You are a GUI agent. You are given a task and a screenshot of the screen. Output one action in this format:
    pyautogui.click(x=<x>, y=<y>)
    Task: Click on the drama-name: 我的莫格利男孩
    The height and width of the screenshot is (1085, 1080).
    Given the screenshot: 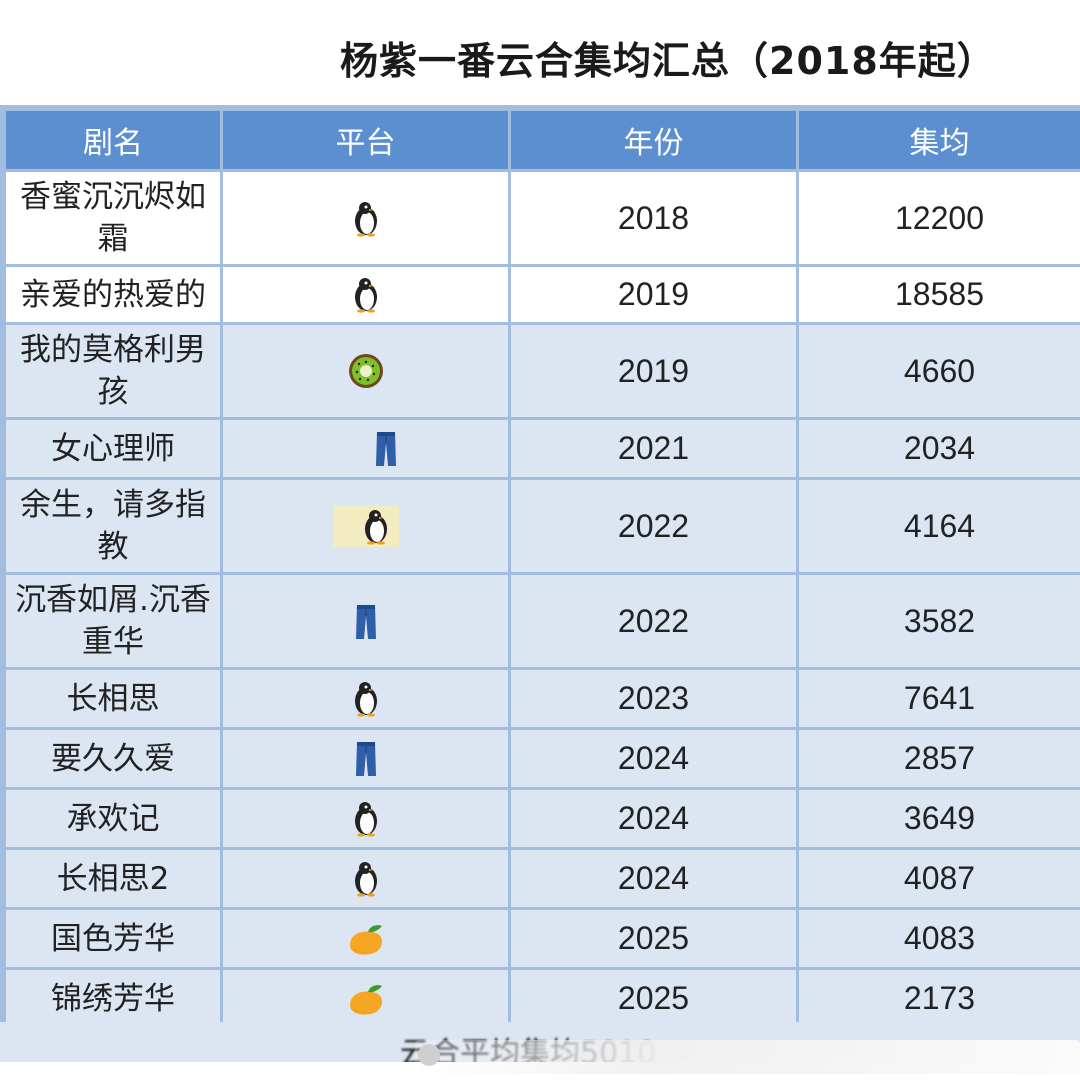 What is the action you would take?
    pyautogui.click(x=113, y=371)
    